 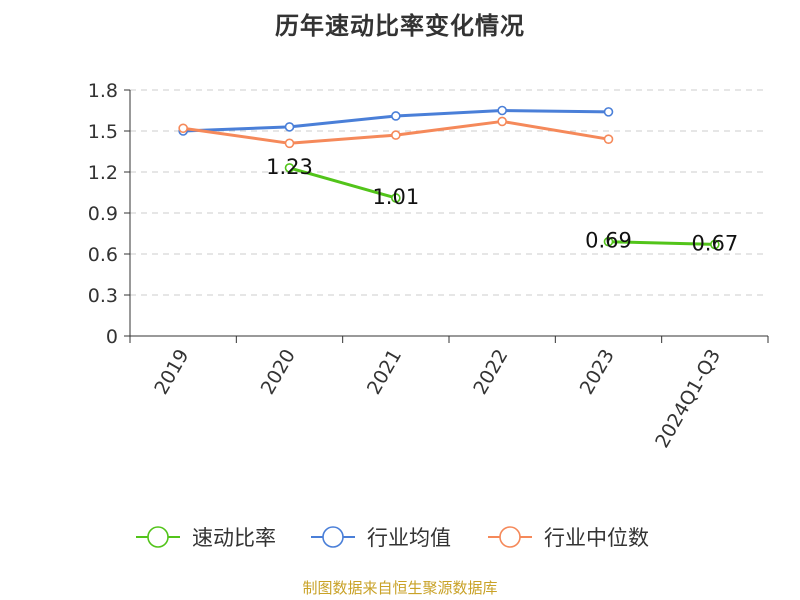 I want to click on x-tick-label: 2023, so click(x=597, y=372).